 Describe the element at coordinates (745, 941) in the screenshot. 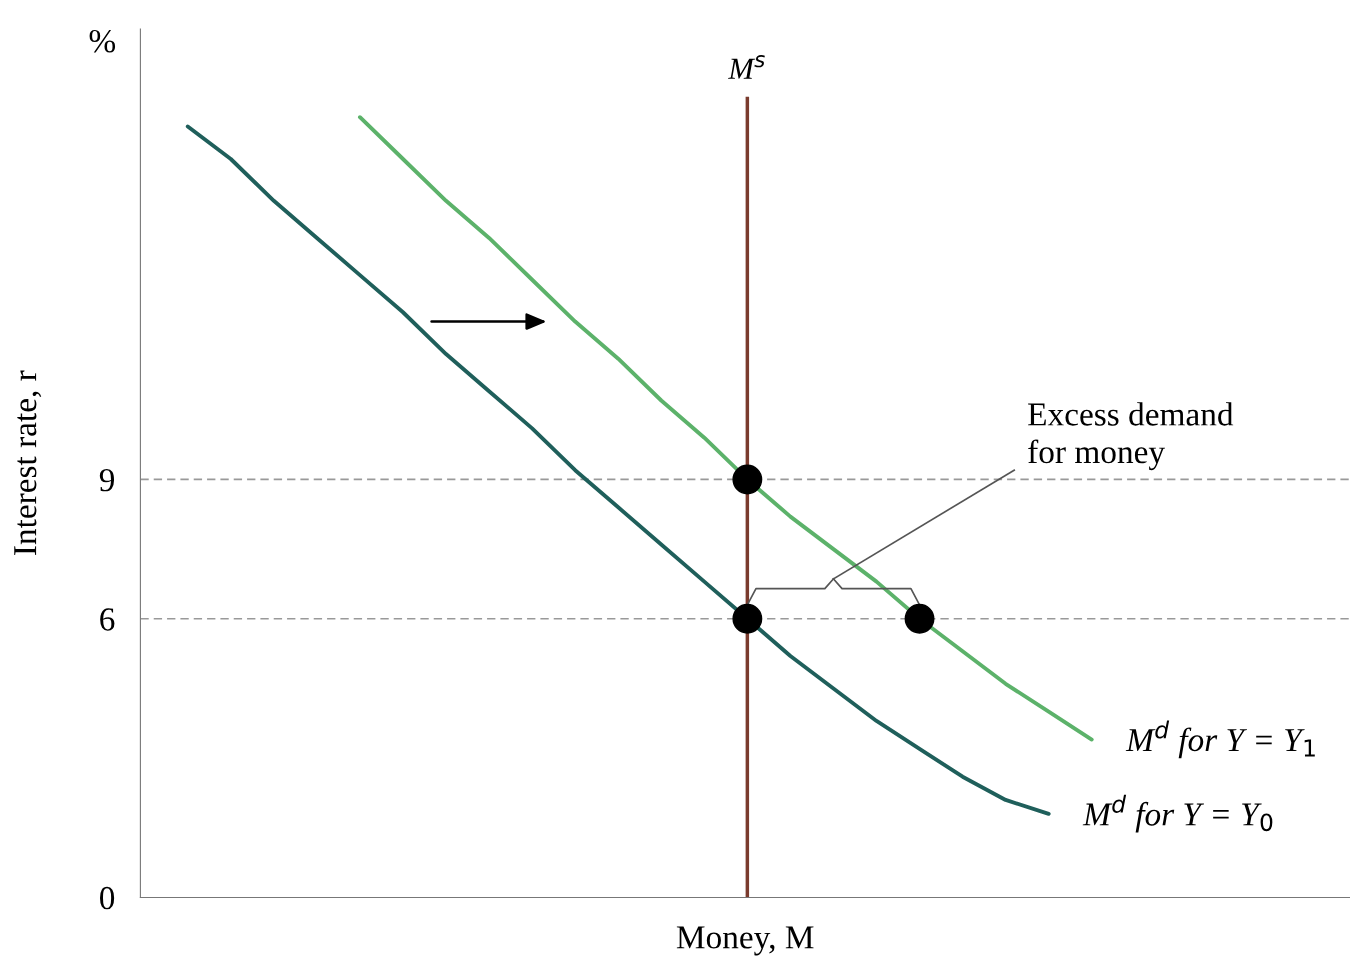

I see `x-axis-title: Money, M` at that location.